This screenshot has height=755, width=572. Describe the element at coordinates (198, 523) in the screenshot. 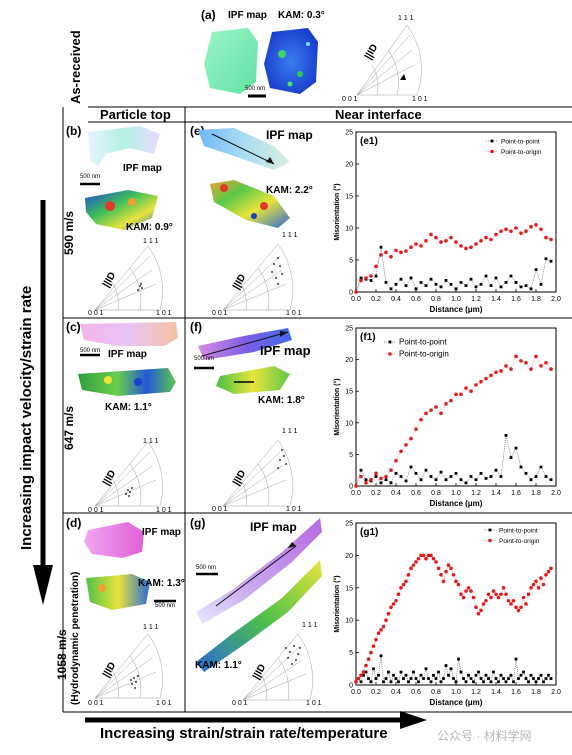

I see `panel-g-tag: (g)` at that location.